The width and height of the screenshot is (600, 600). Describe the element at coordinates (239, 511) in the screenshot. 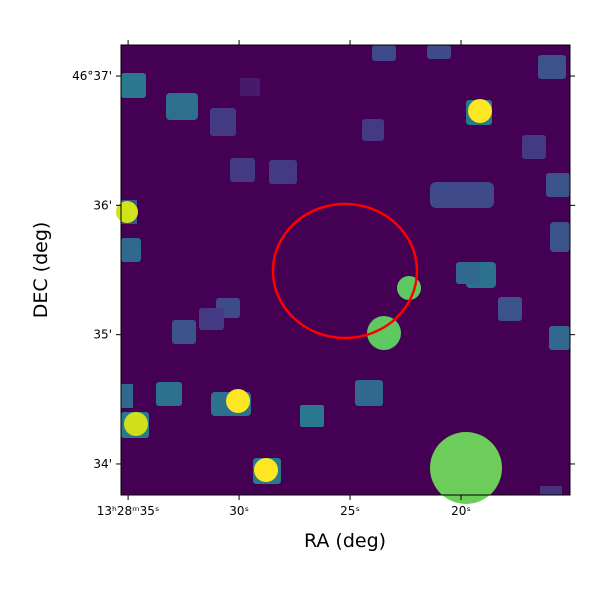

I see `x-tick-label: 30ˢ` at that location.